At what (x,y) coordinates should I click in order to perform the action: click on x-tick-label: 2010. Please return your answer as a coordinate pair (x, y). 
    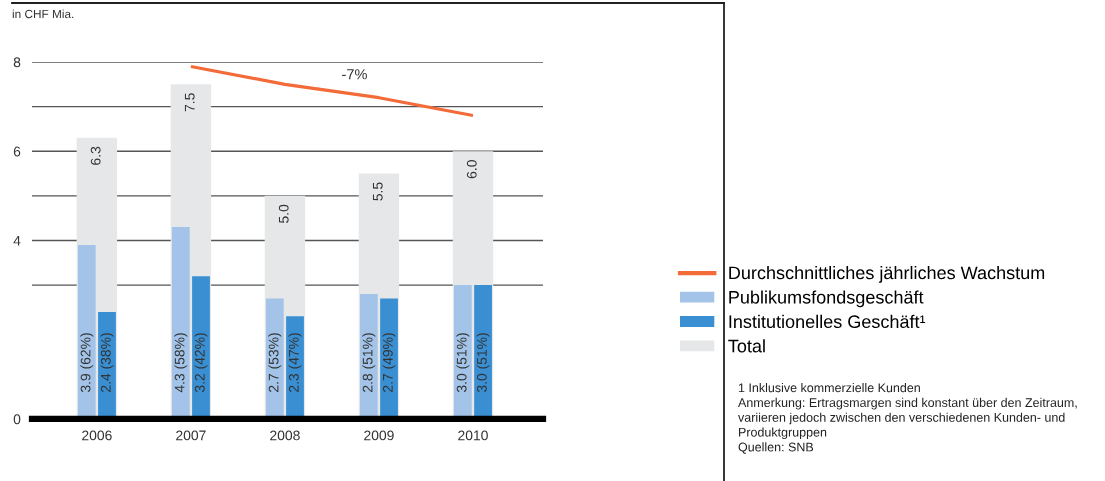
    Looking at the image, I should click on (473, 435).